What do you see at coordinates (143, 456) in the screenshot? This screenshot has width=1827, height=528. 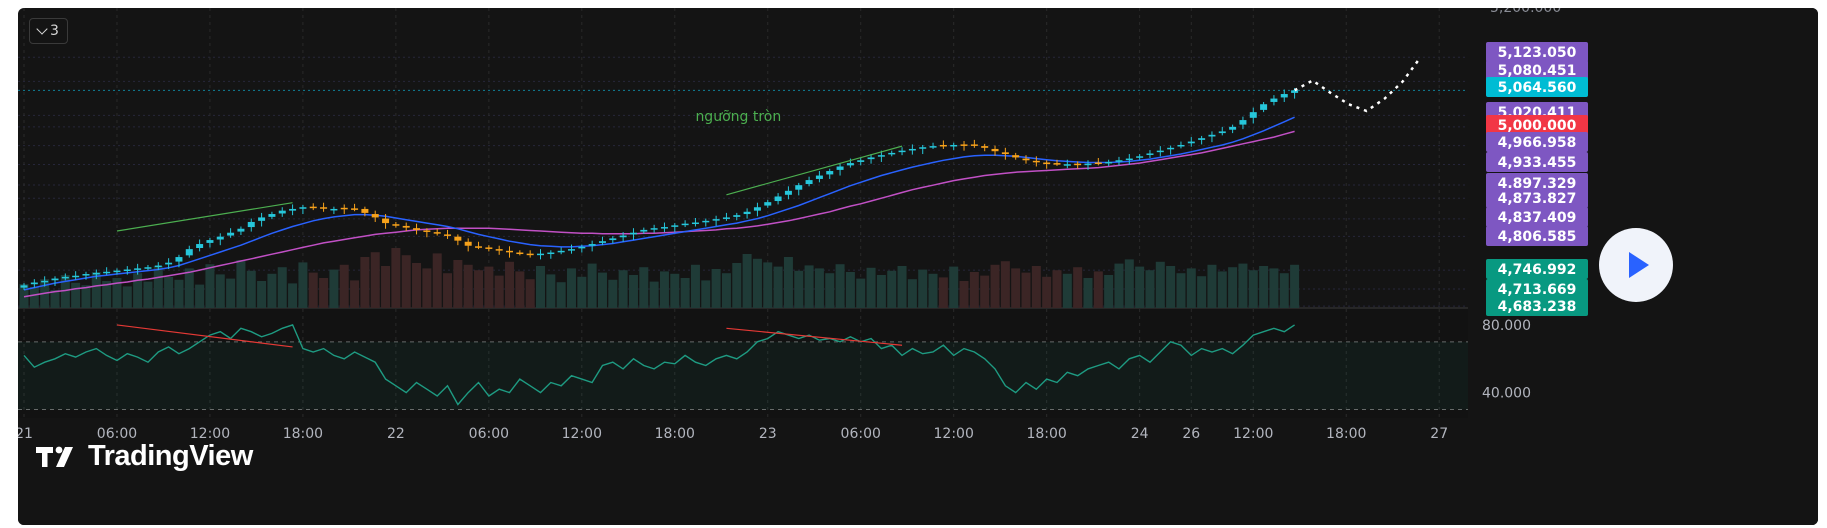 I see `tradingview-logo: TradingView` at bounding box center [143, 456].